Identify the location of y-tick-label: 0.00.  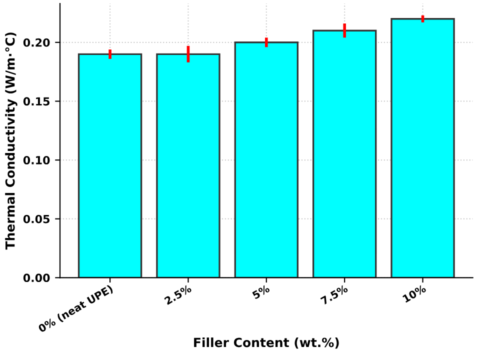
(36, 278).